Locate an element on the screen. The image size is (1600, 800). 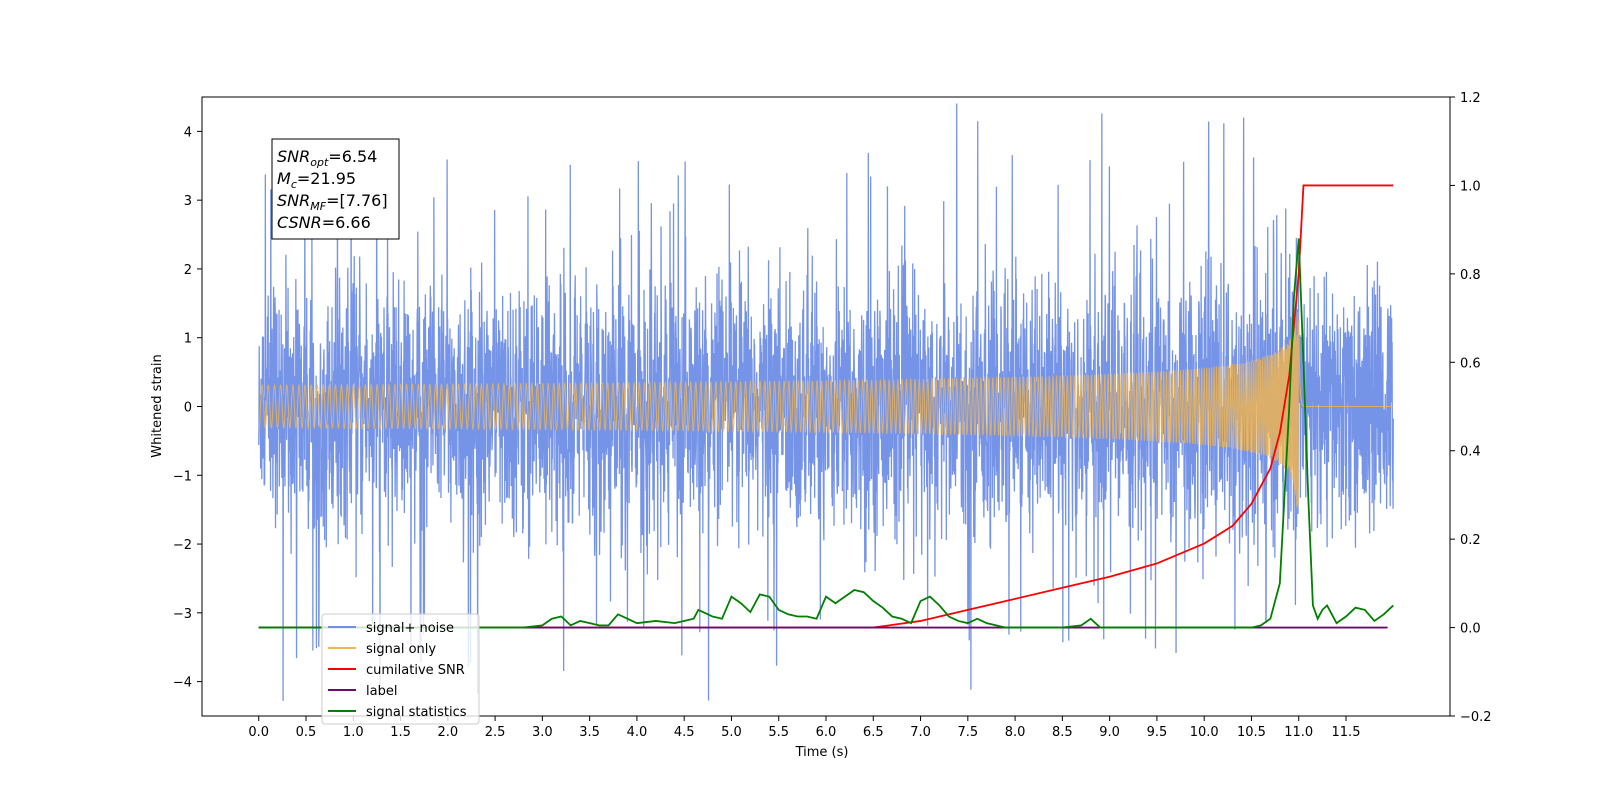
y-right-tick-label: −0.2 is located at coordinates (1476, 717).